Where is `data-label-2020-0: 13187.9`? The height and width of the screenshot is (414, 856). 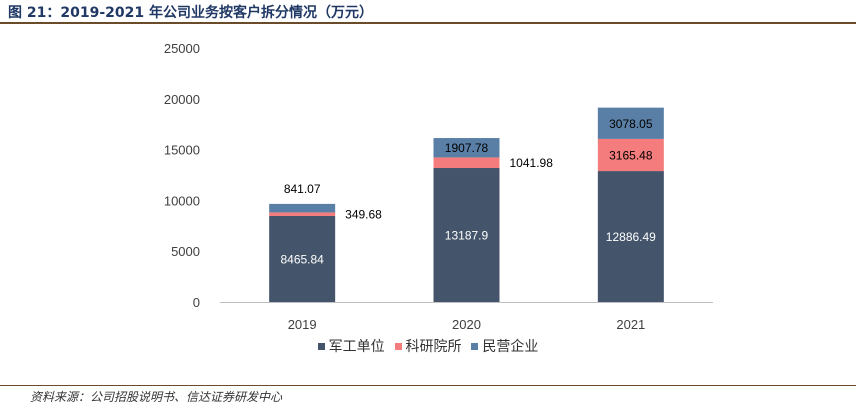
data-label-2020-0: 13187.9 is located at coordinates (467, 236).